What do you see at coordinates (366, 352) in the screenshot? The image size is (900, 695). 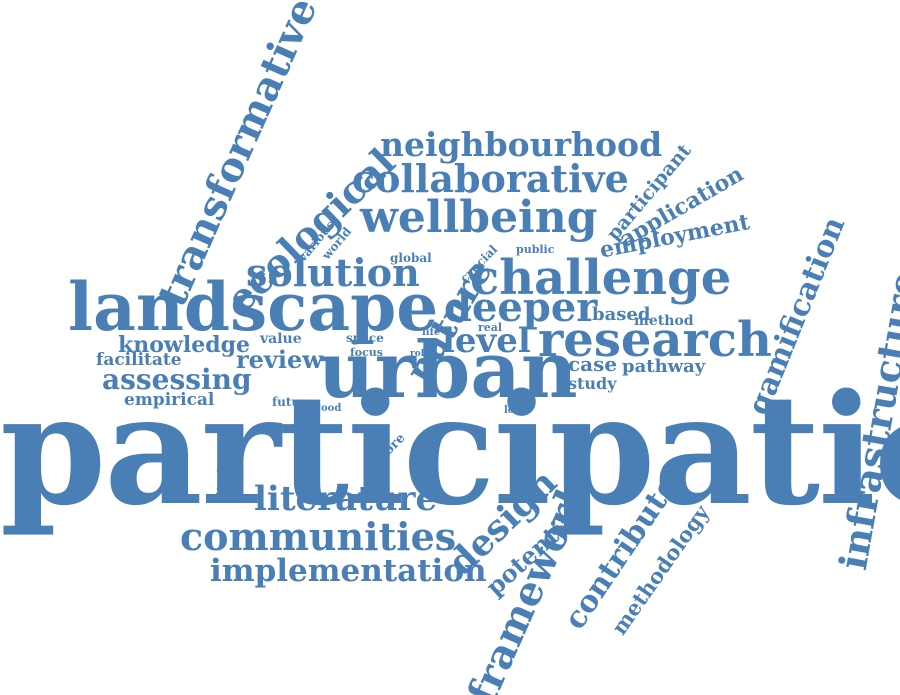 I see `word-focus: focus` at bounding box center [366, 352].